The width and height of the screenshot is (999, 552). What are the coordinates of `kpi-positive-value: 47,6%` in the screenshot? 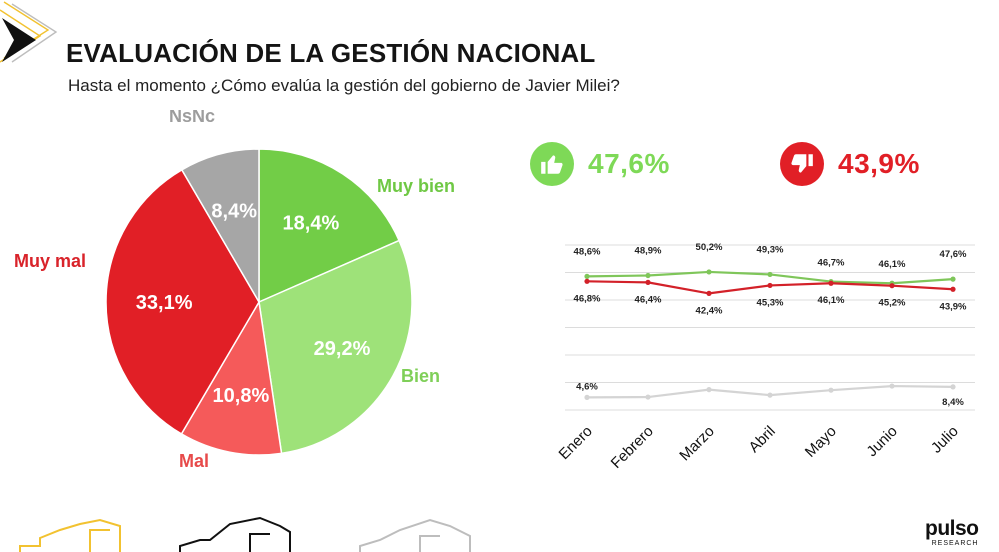 It's located at (629, 163).